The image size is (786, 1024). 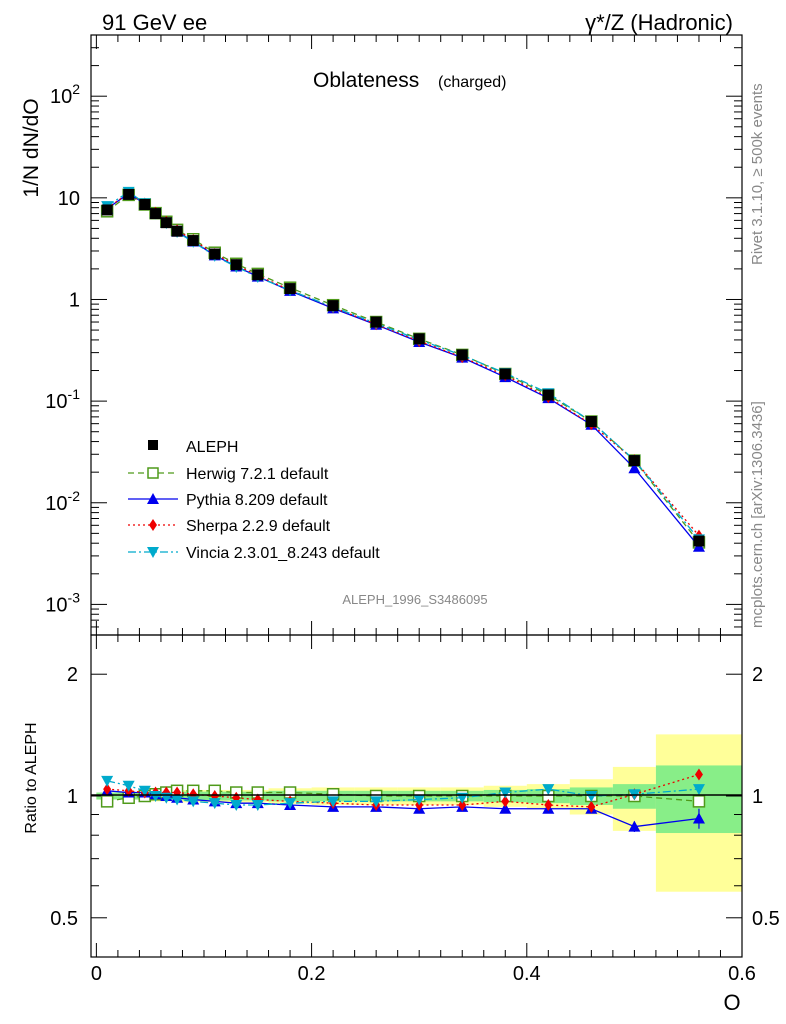 I want to click on main-y-tick-label-2: 10⁻¹, so click(x=62, y=399).